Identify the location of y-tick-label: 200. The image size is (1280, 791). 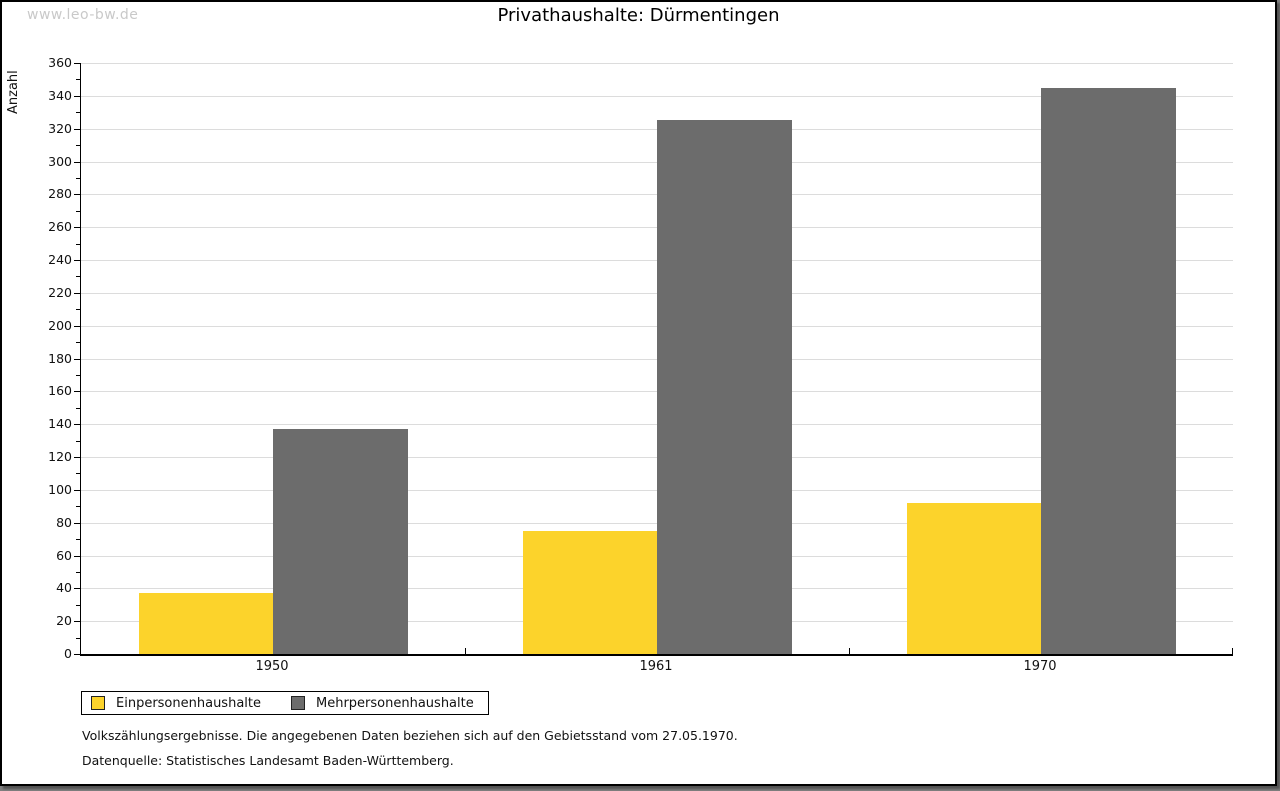
(60, 325).